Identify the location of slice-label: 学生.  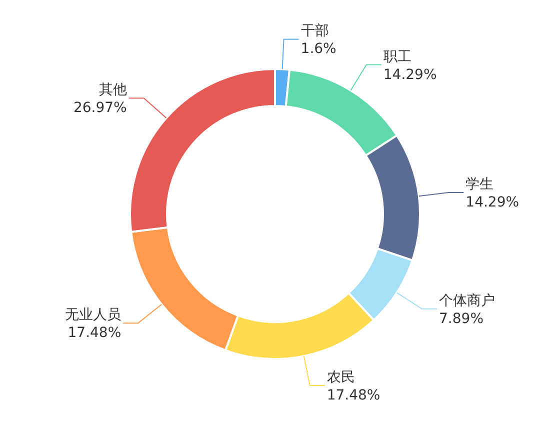
(480, 184).